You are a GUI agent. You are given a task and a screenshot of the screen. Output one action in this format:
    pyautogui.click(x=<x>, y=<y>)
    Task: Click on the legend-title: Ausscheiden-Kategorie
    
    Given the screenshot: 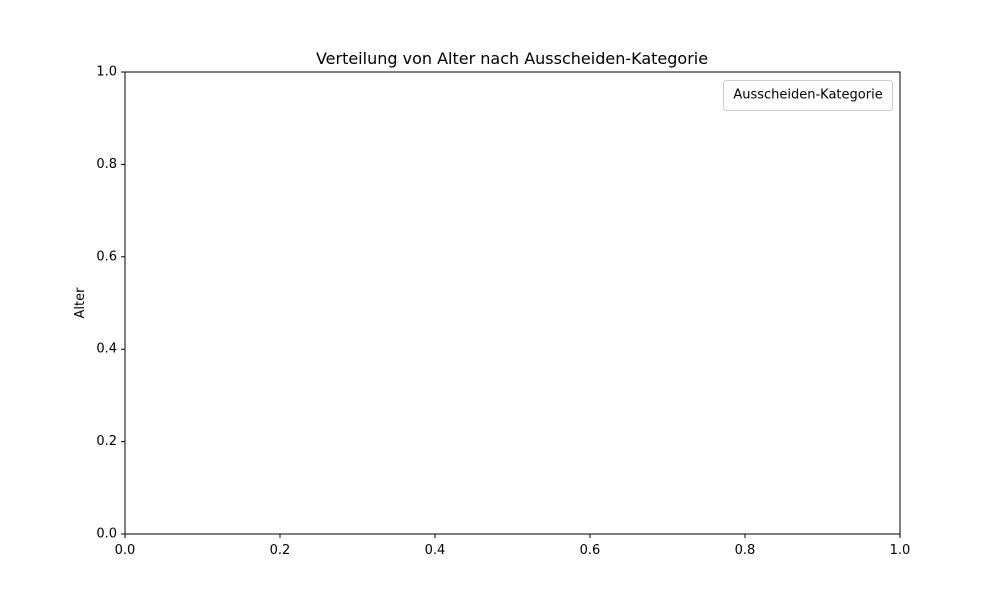 What is the action you would take?
    pyautogui.click(x=807, y=95)
    